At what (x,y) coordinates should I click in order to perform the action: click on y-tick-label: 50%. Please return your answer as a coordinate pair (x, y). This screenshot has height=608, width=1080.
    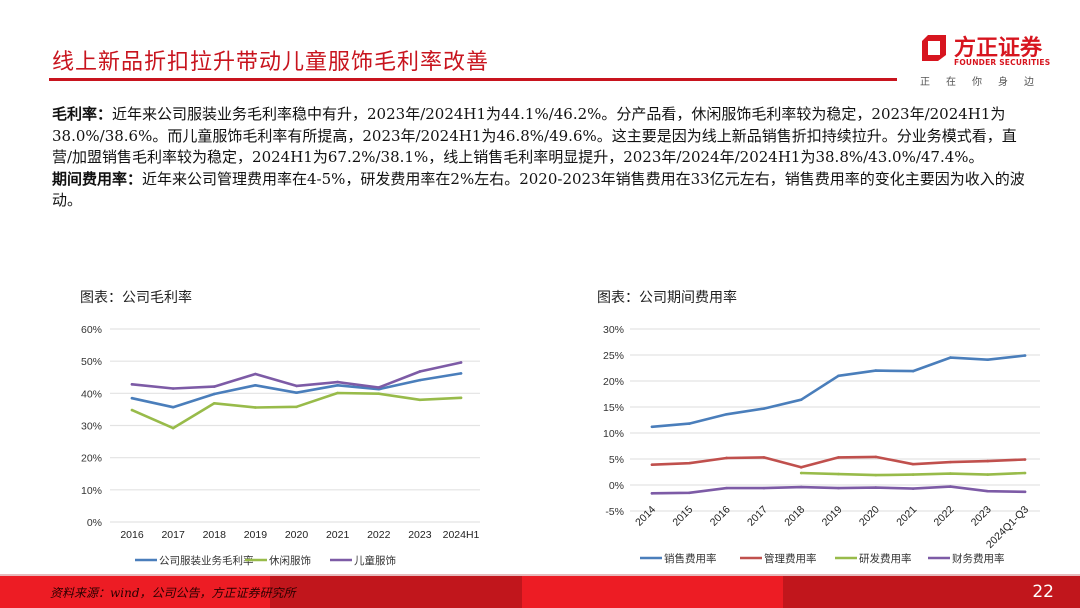
    Looking at the image, I should click on (91, 362).